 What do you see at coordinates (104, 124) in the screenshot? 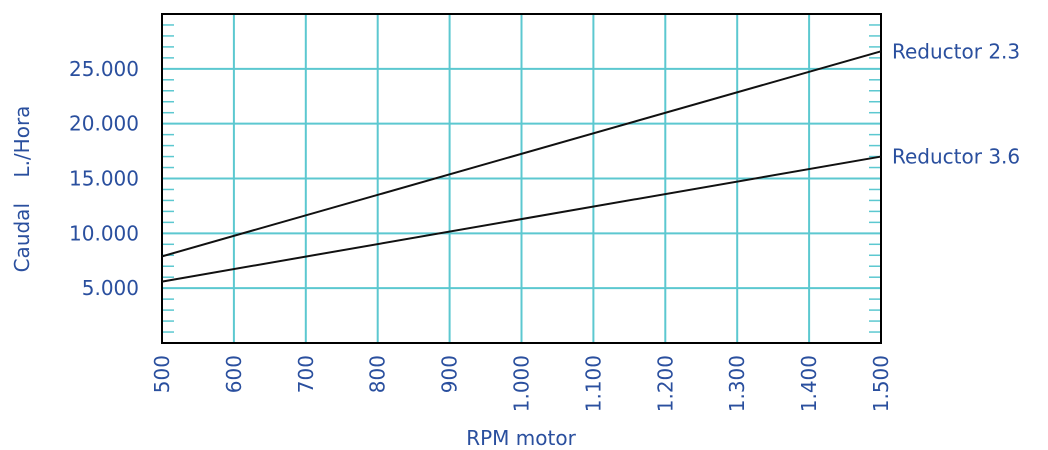
I see `y-tick-label: 20.000` at bounding box center [104, 124].